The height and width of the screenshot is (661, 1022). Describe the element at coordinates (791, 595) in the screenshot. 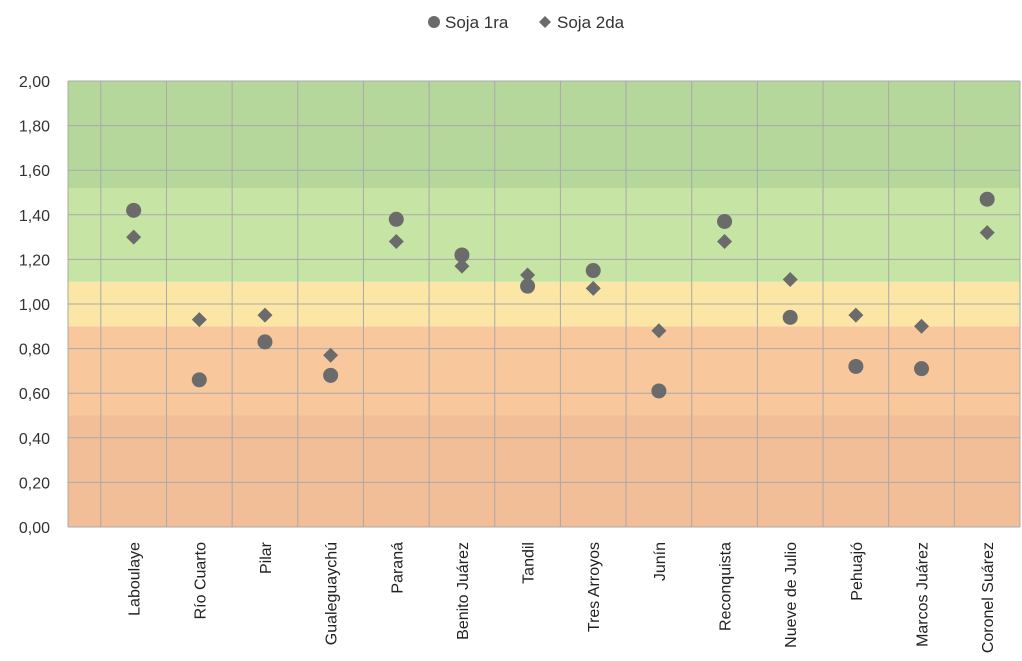

I see `x-category-label: Nueve de Julio` at that location.